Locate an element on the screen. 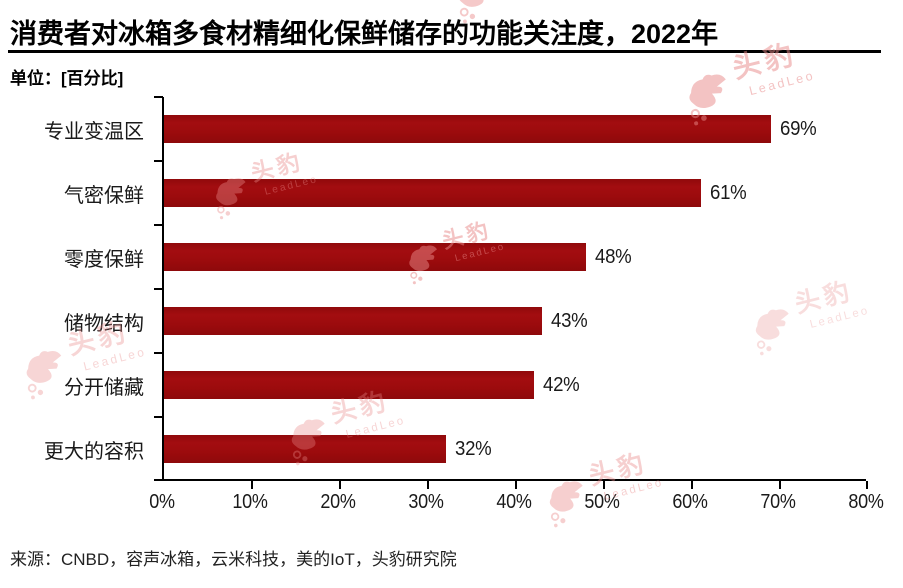 Image resolution: width=903 pixels, height=588 pixels. x-axis-tick-label: 70% is located at coordinates (778, 502).